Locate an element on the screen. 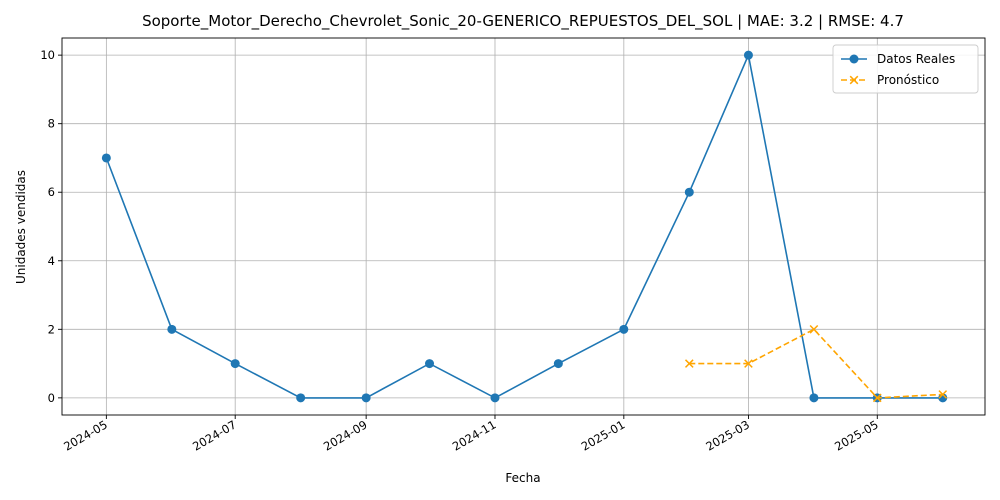 The height and width of the screenshot is (500, 1000). y-tick-label: 4 is located at coordinates (51, 261).